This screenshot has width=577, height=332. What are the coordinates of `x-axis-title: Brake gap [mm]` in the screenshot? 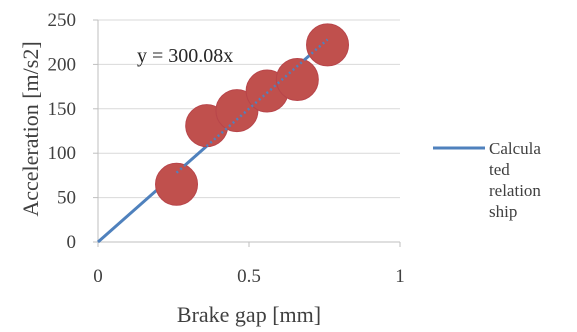 It's located at (249, 314).